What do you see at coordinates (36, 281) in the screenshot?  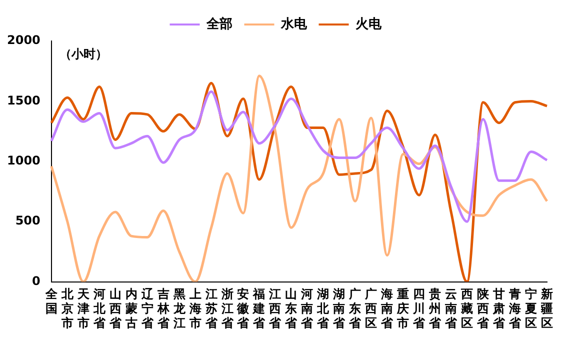 I see `y-tick-label: 0` at bounding box center [36, 281].